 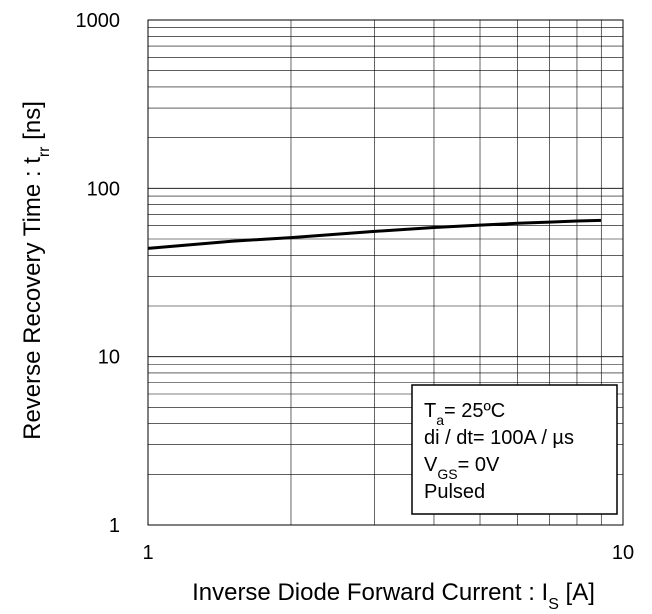 I want to click on y-tick-label: 100, so click(x=103, y=189).